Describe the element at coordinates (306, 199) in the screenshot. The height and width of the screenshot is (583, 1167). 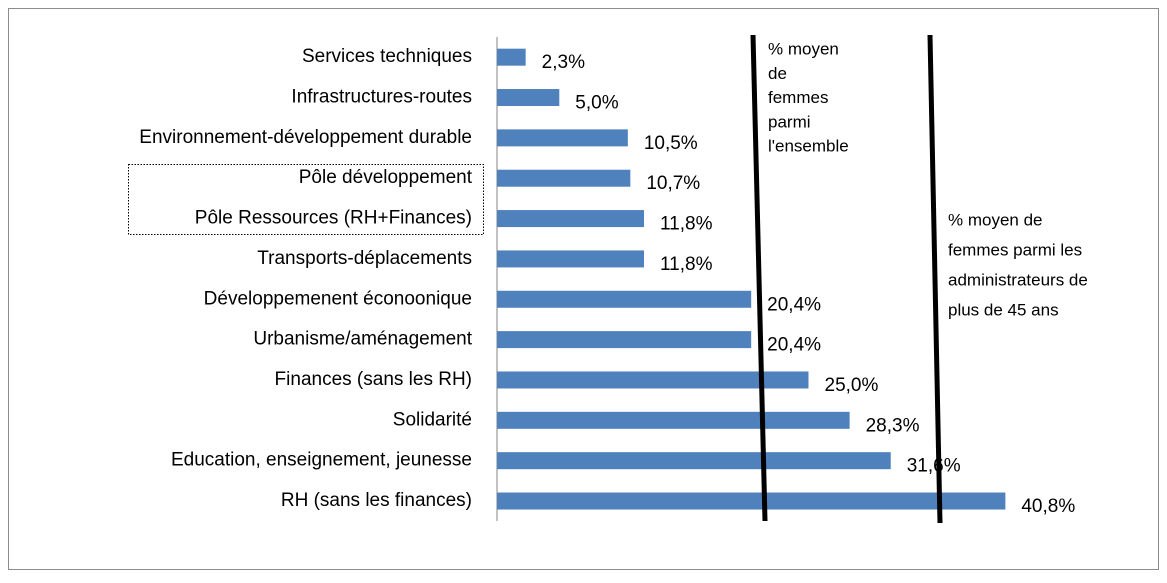
I see `highlight-box` at that location.